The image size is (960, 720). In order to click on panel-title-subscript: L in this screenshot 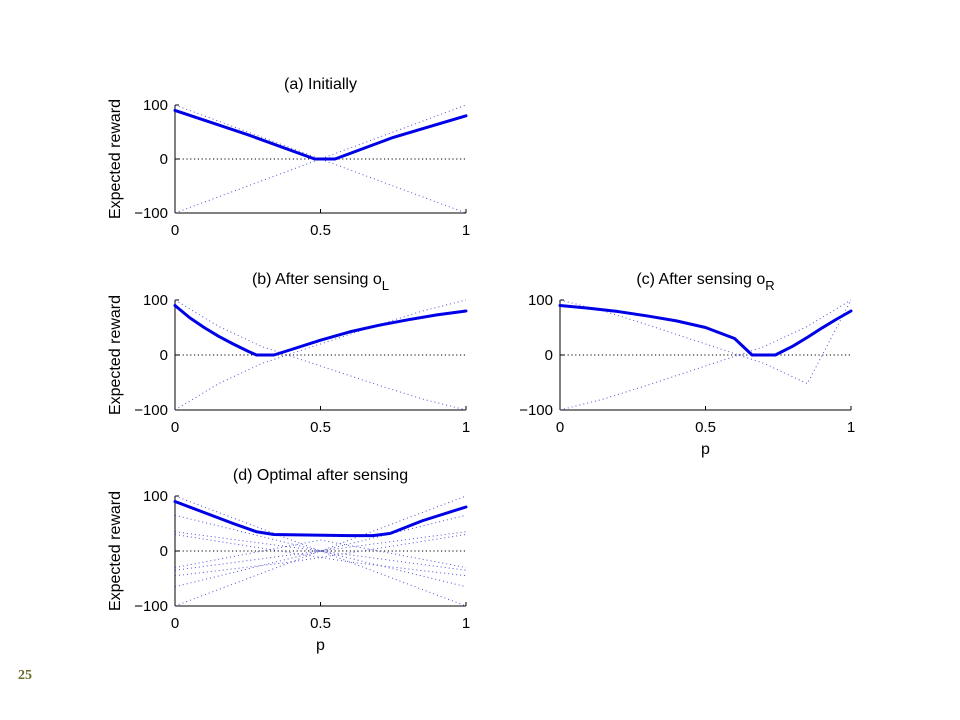, I will do `click(385, 285)`.